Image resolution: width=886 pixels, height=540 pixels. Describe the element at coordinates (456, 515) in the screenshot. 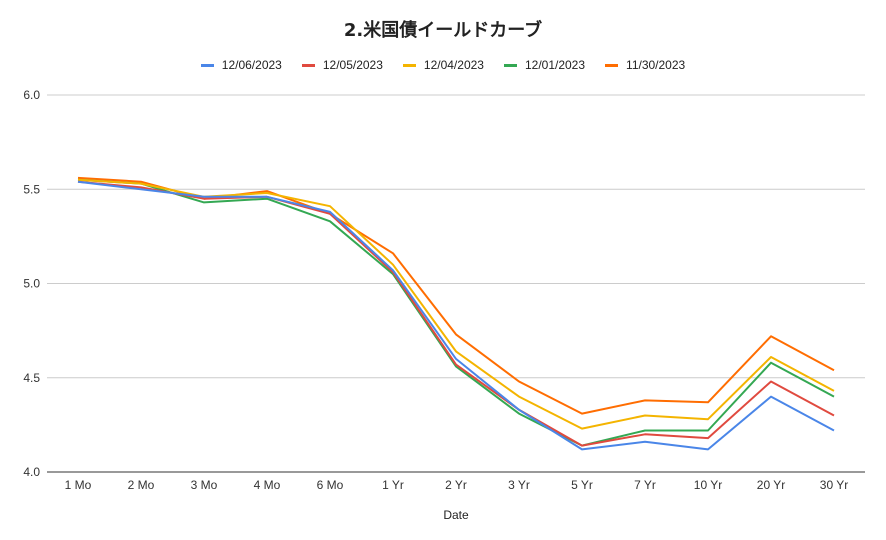

I see `x-axis-title: Date` at that location.